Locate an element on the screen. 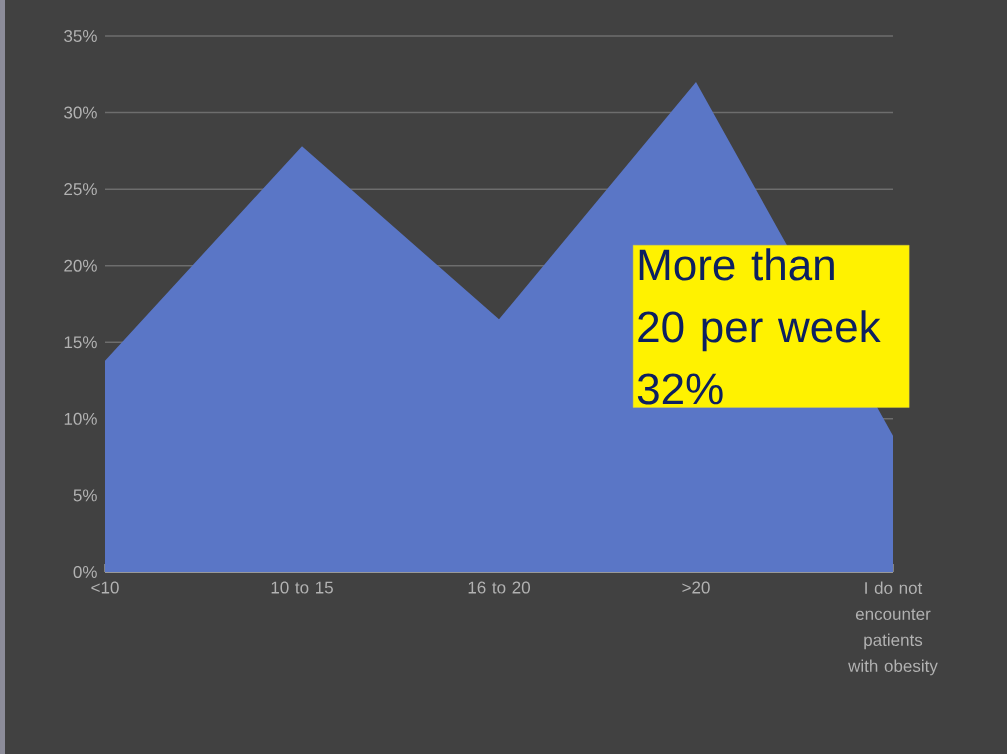  y-tick-label: 15% is located at coordinates (80, 342).